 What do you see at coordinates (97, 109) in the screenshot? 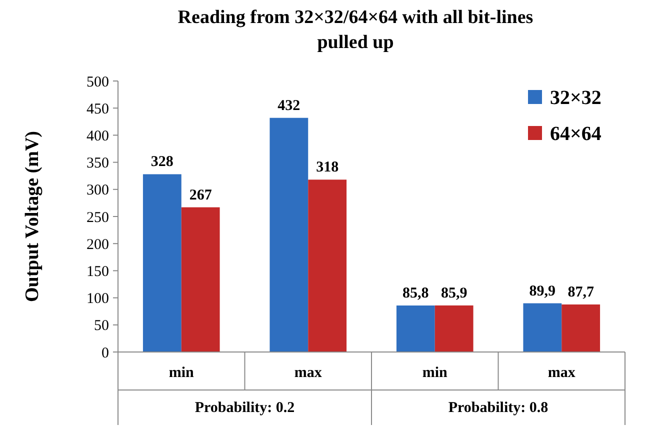
I see `y-tick-label: 450` at bounding box center [97, 109].